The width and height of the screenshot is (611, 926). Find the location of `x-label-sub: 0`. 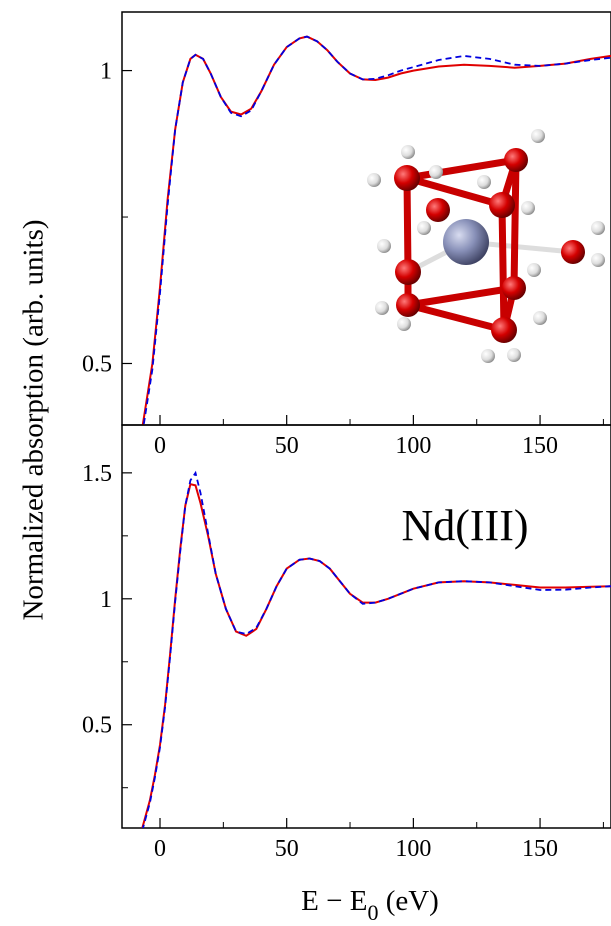

x-label-sub: 0 is located at coordinates (372, 912).